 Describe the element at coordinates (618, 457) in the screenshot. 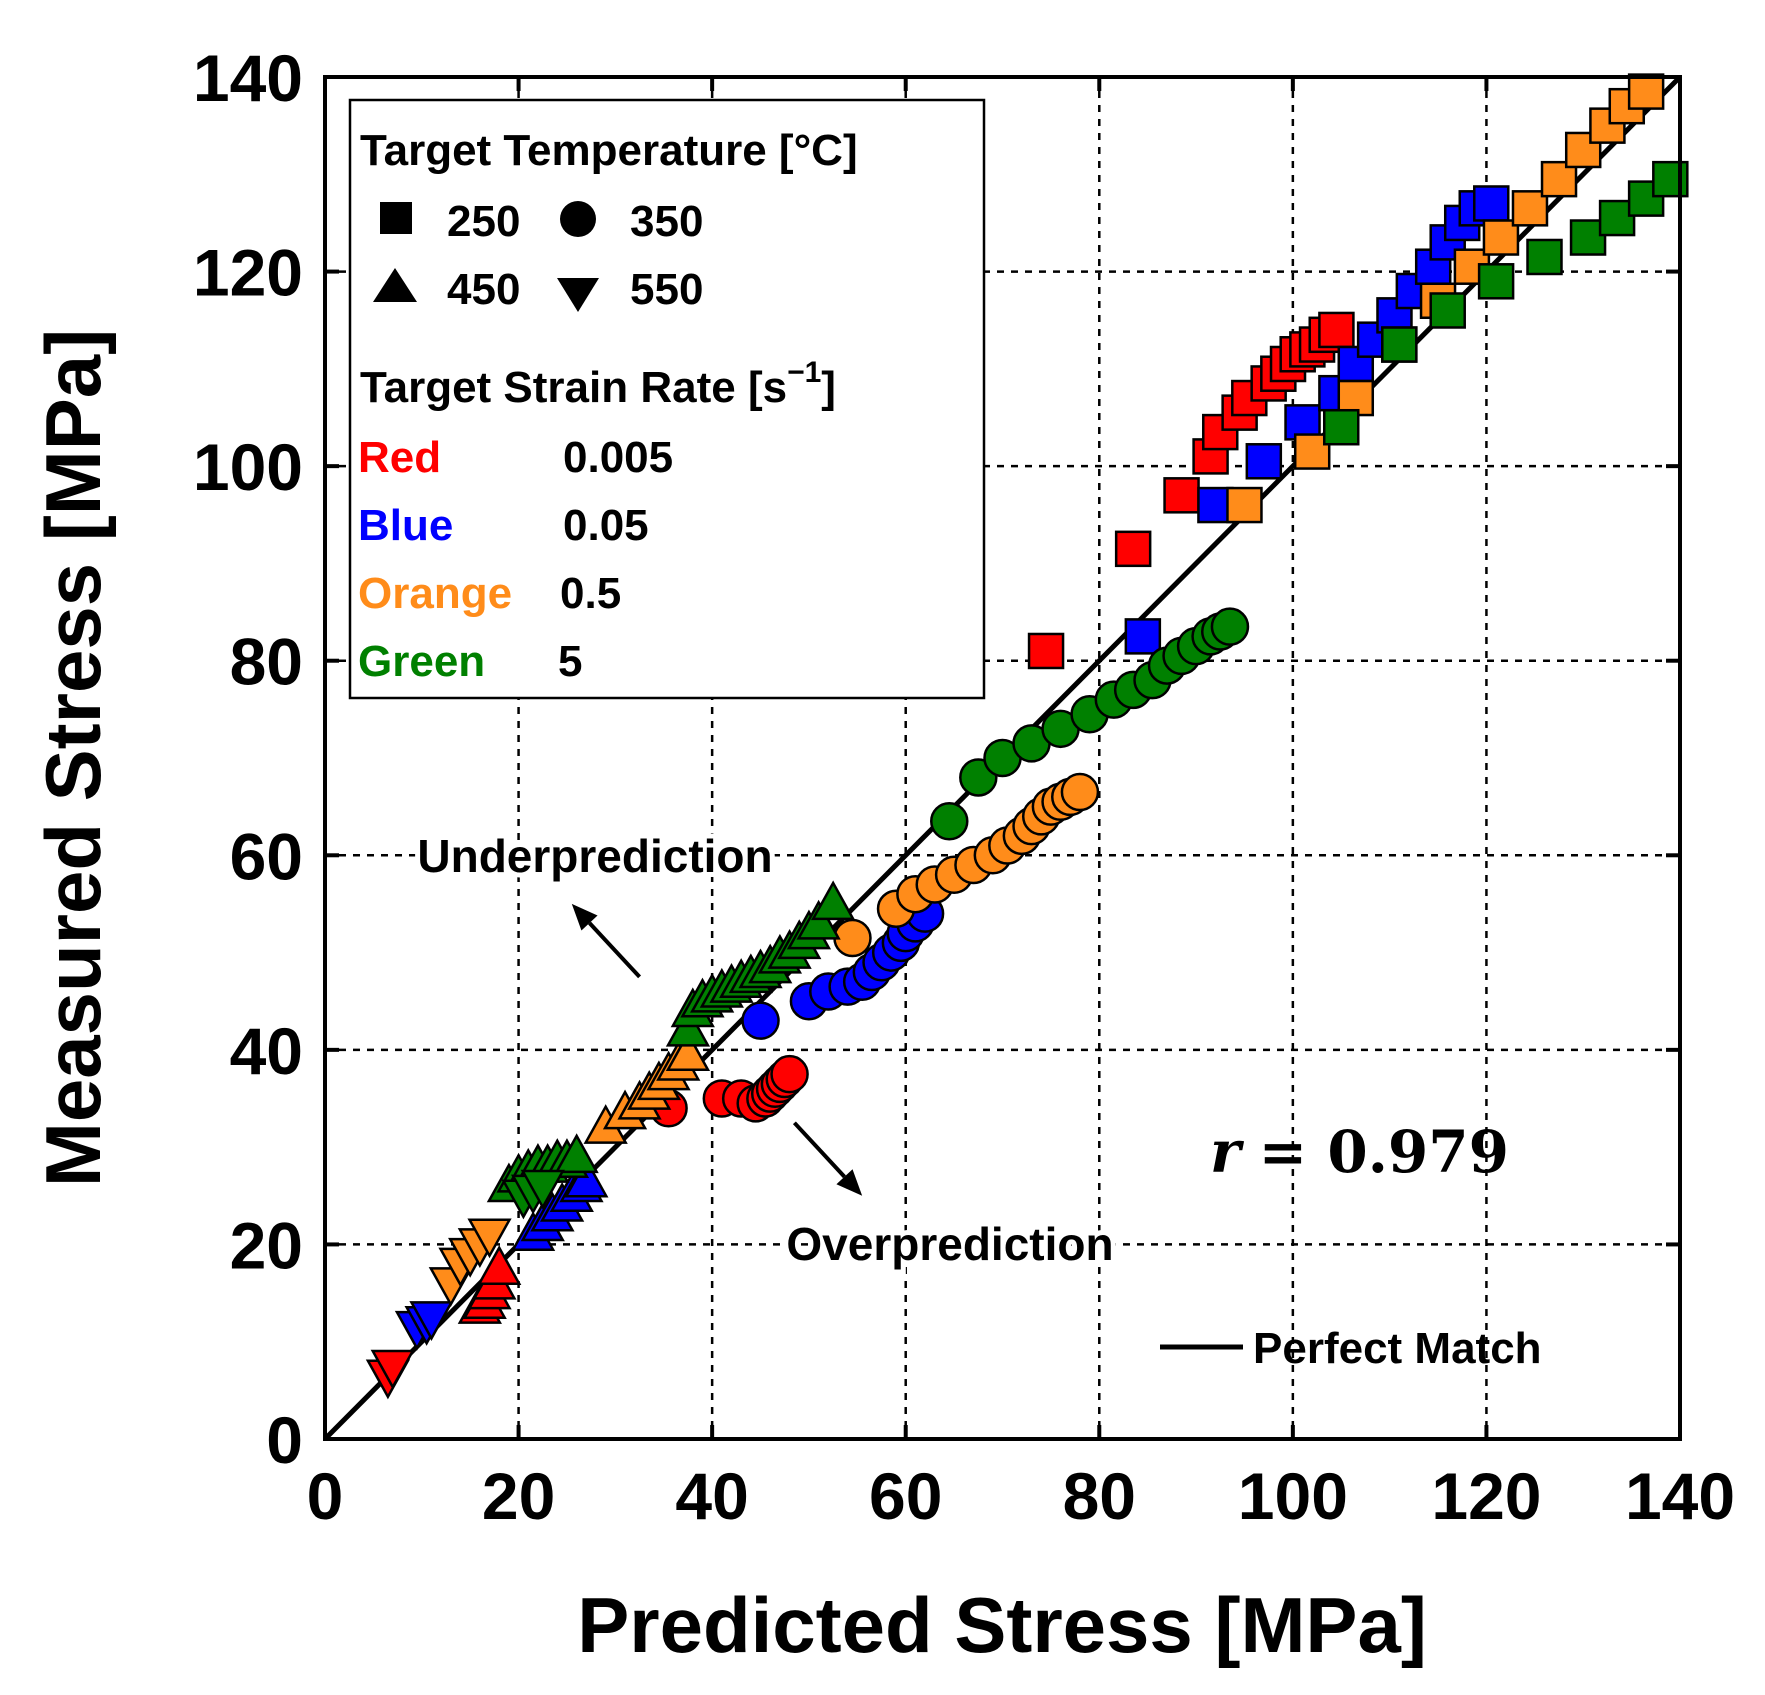

I see `legend-rate-red: 0.005` at that location.